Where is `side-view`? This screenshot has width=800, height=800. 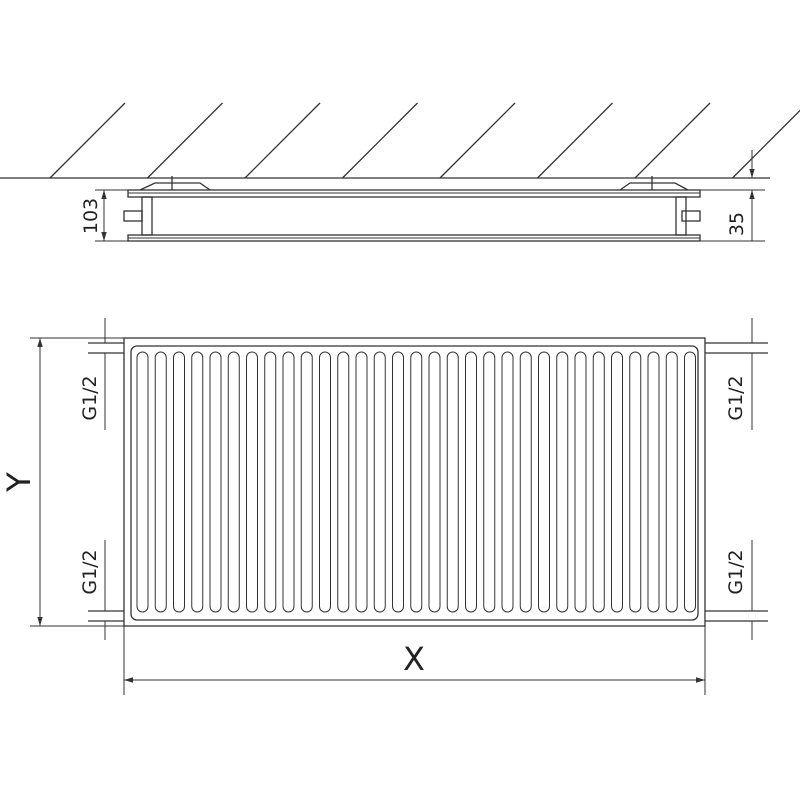 side-view is located at coordinates (430, 196).